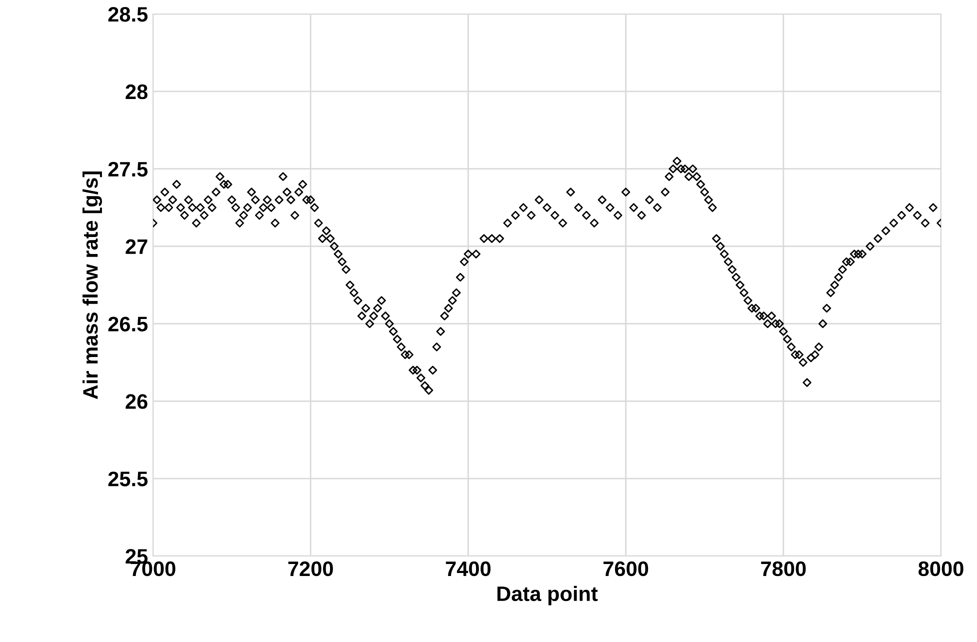 This screenshot has width=977, height=642. I want to click on y-axis-title: Air mass flow rate [g/s], so click(92, 286).